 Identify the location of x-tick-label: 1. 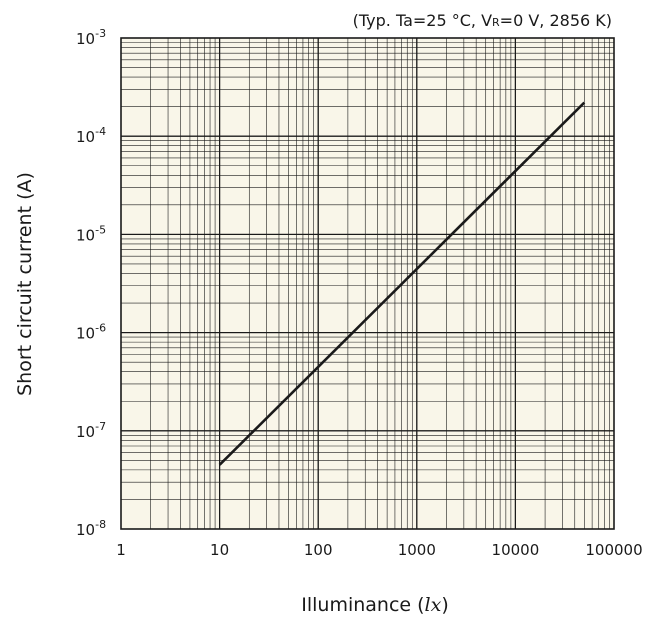
(121, 550).